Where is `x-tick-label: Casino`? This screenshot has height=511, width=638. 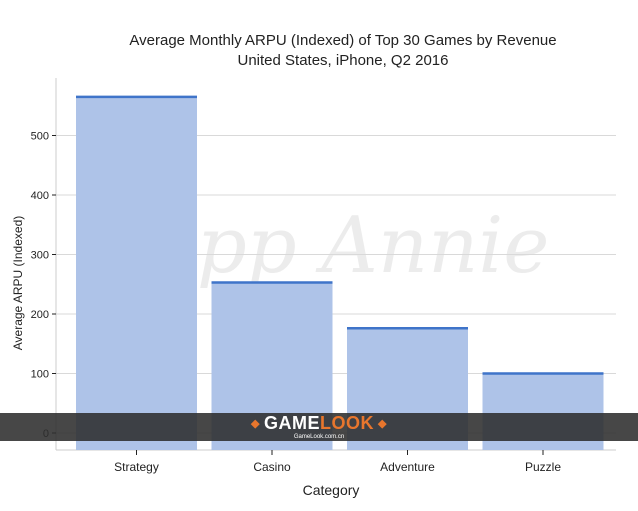 x-tick-label: Casino is located at coordinates (272, 467).